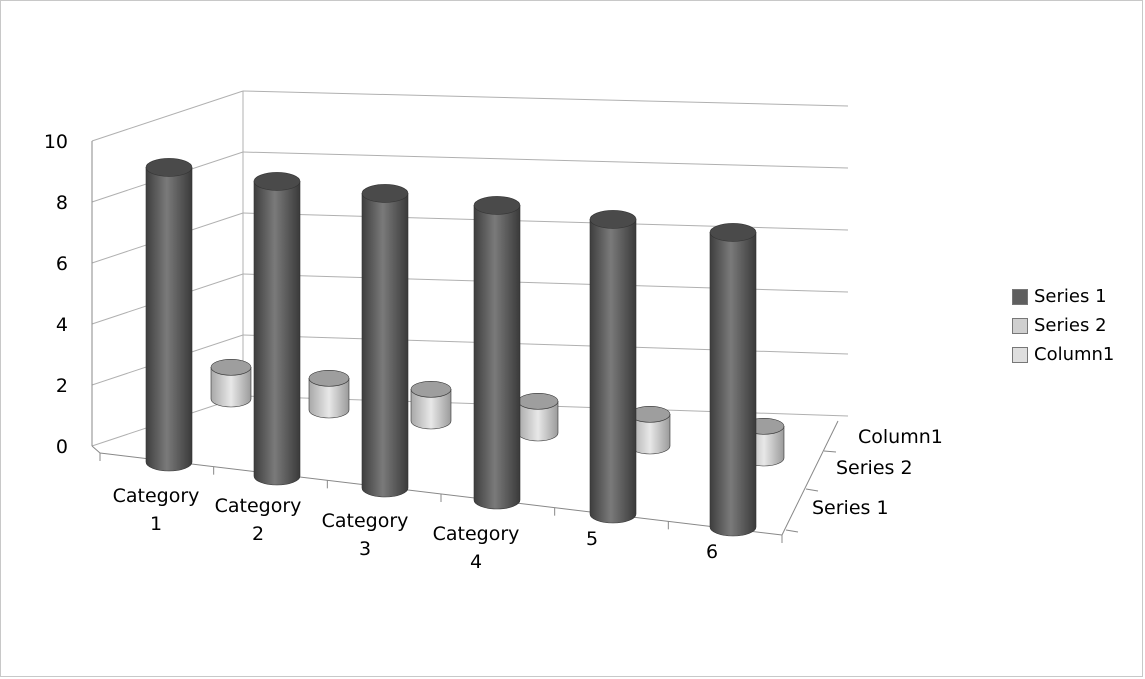  What do you see at coordinates (613, 371) in the screenshot?
I see `bar-series-1-5-body` at bounding box center [613, 371].